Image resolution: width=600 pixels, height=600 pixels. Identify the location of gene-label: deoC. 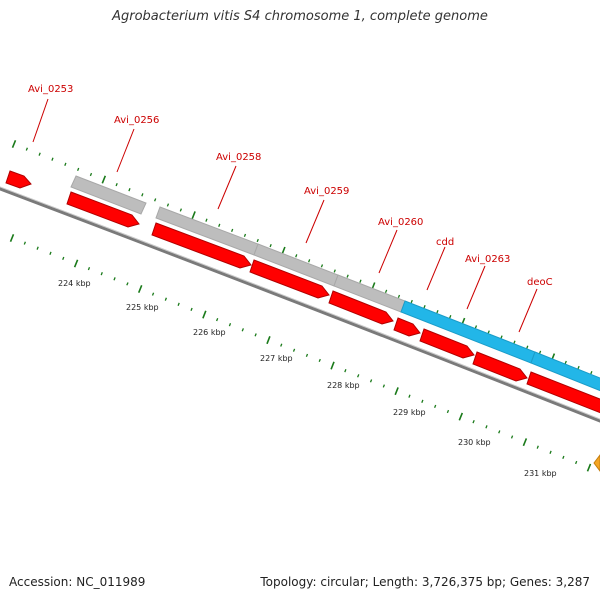
(540, 282).